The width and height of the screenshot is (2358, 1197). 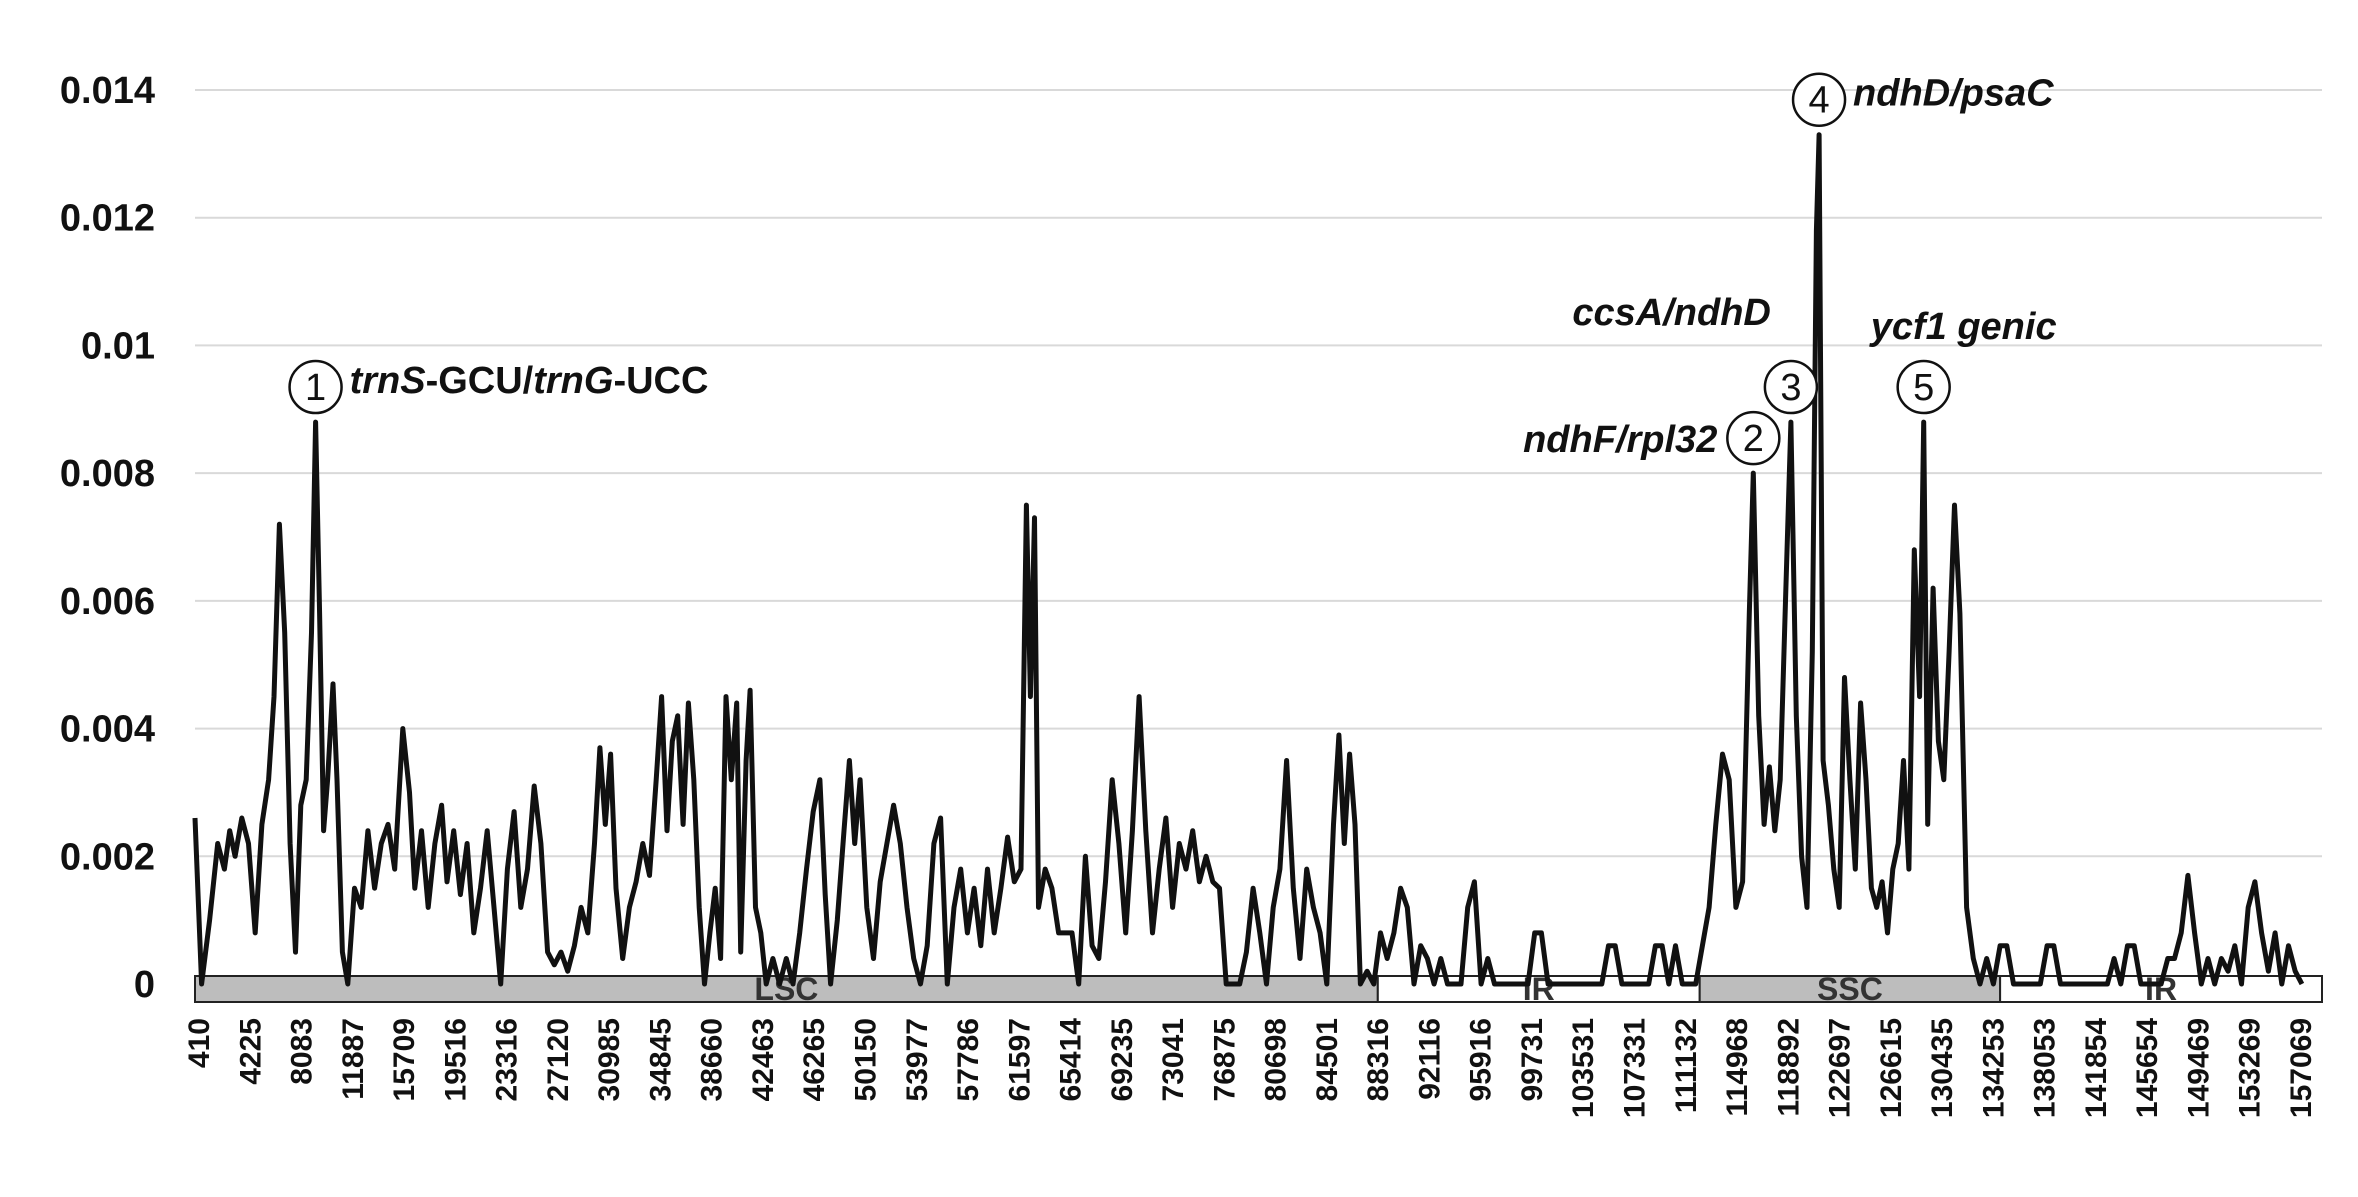 I want to click on x-tick-label: 122697, so click(x=1840, y=1068).